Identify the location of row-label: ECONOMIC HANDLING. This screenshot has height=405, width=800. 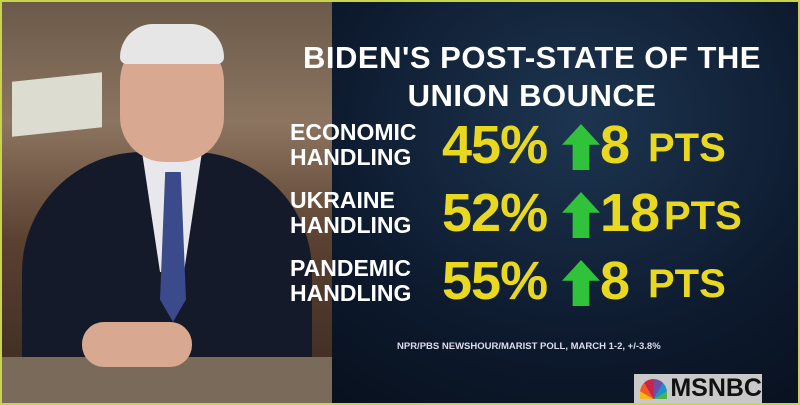
(353, 144).